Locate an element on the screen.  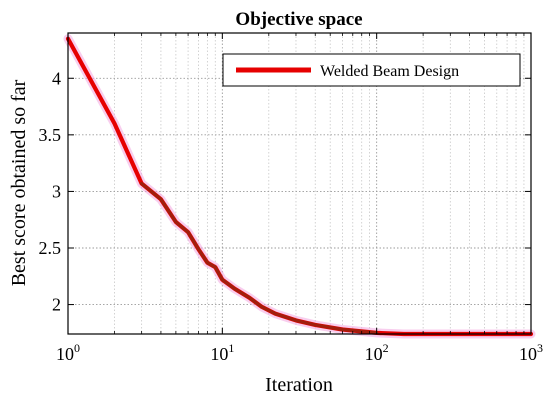
x-tick-exponent: 0 is located at coordinates (77, 348).